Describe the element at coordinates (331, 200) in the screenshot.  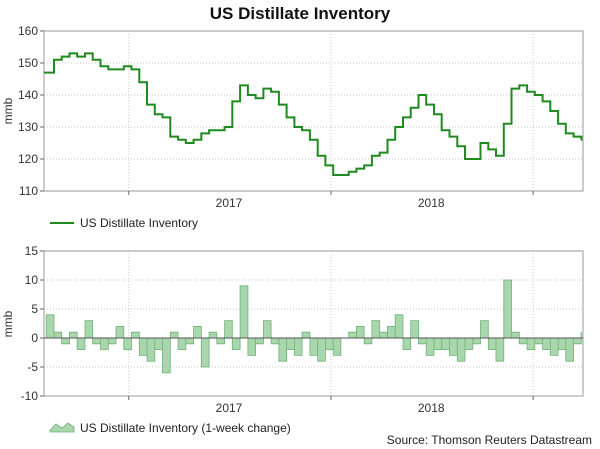
I see `x-ticks-top: 201720182019` at that location.